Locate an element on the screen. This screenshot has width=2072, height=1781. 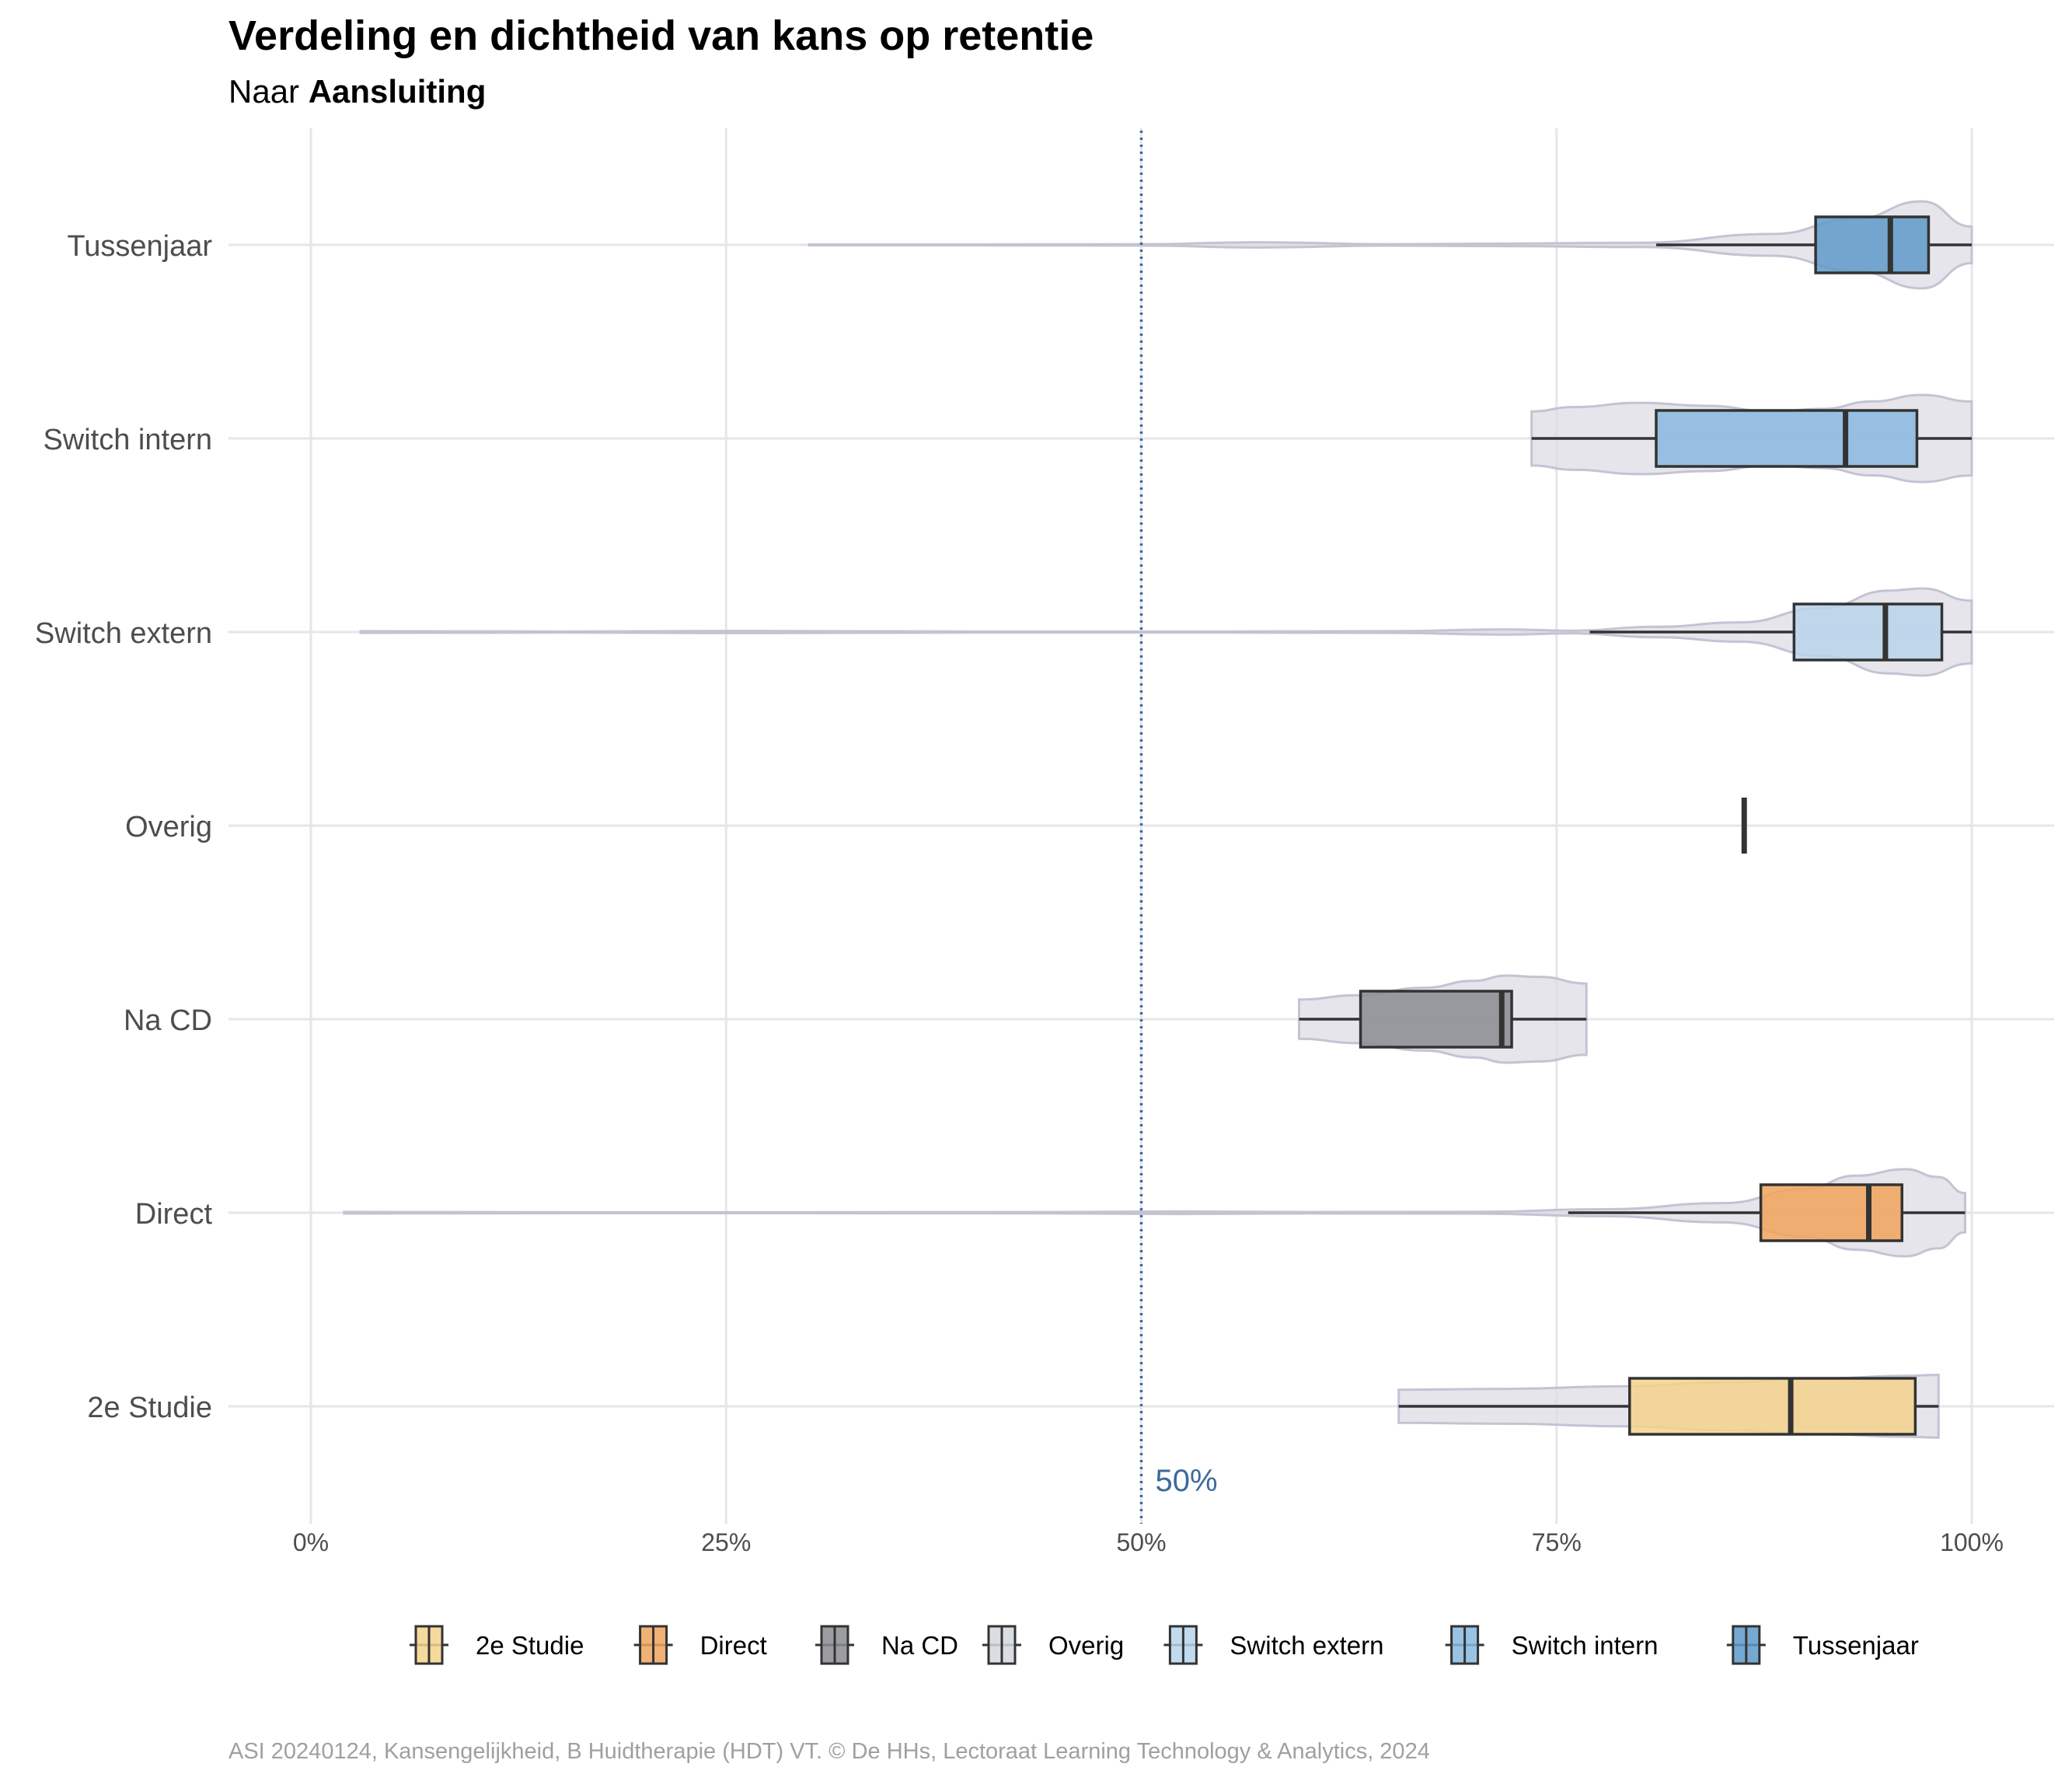
subtitle-prefix: Naar is located at coordinates (268, 91).